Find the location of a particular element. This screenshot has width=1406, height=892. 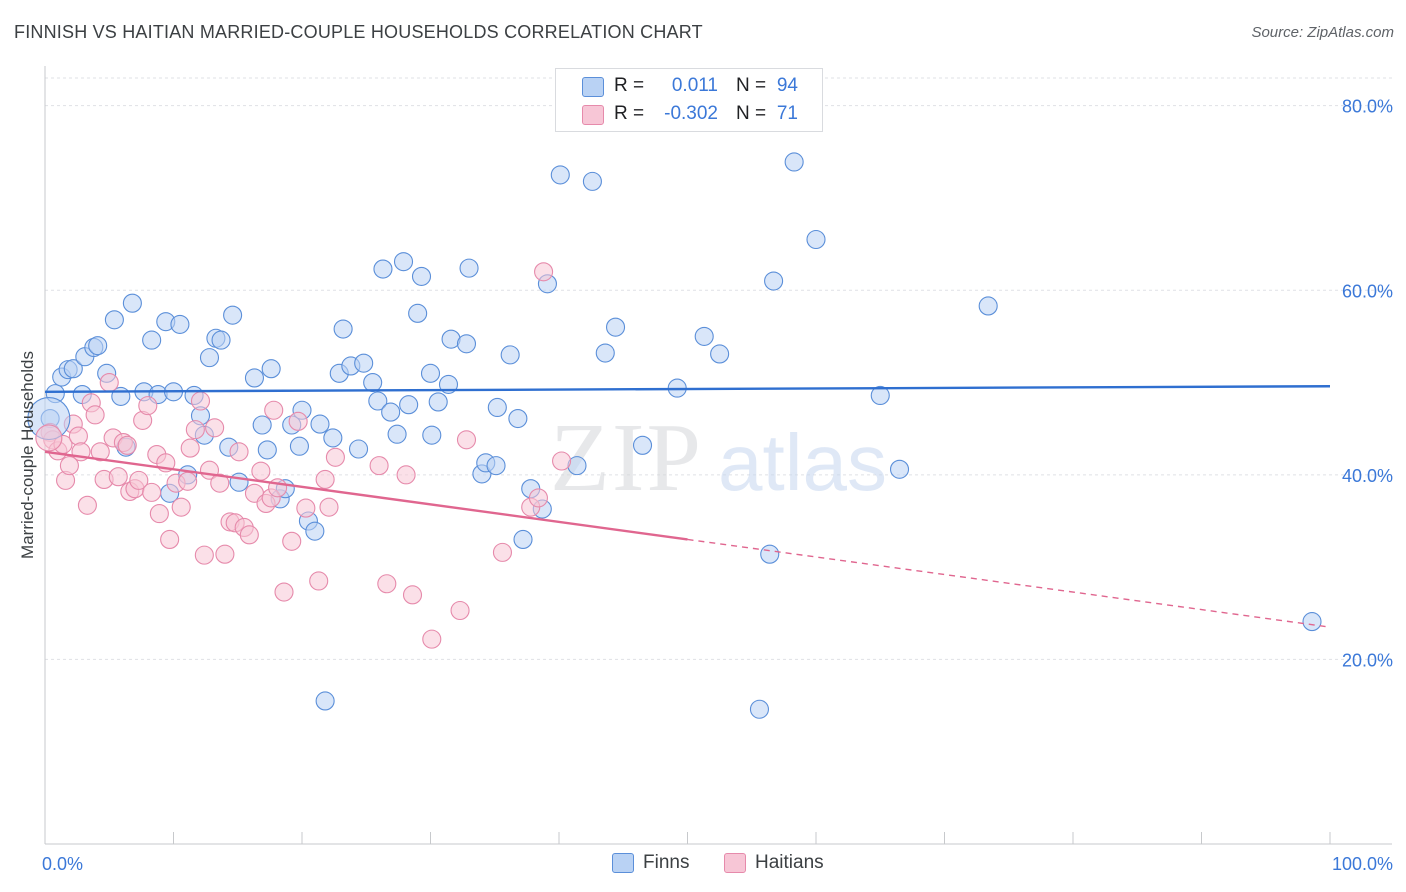

series-legend-haitians: Haitians is located at coordinates (789, 862).